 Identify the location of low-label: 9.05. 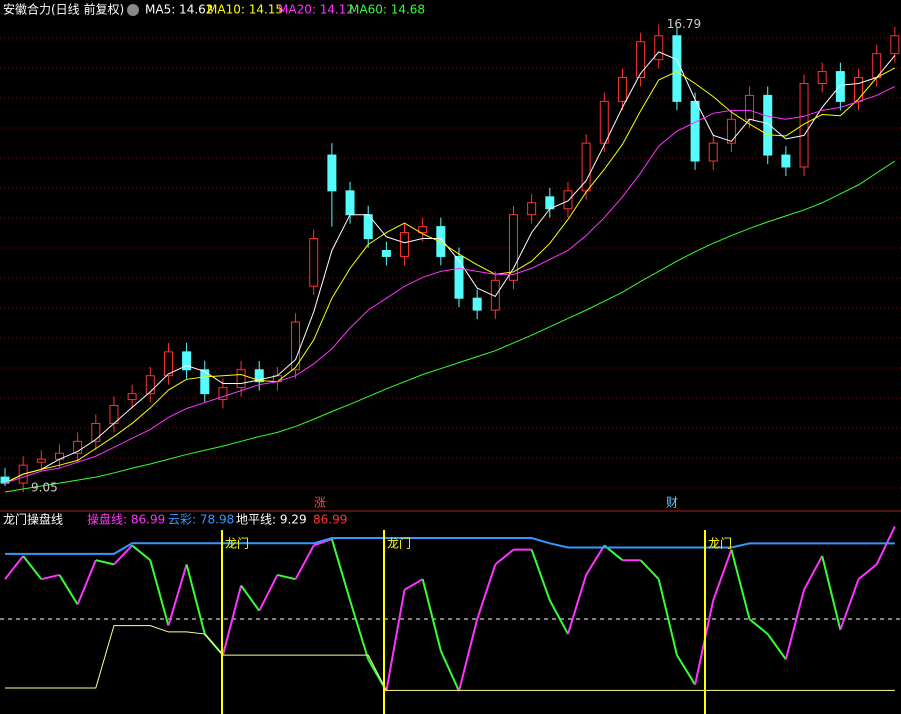
(44, 488).